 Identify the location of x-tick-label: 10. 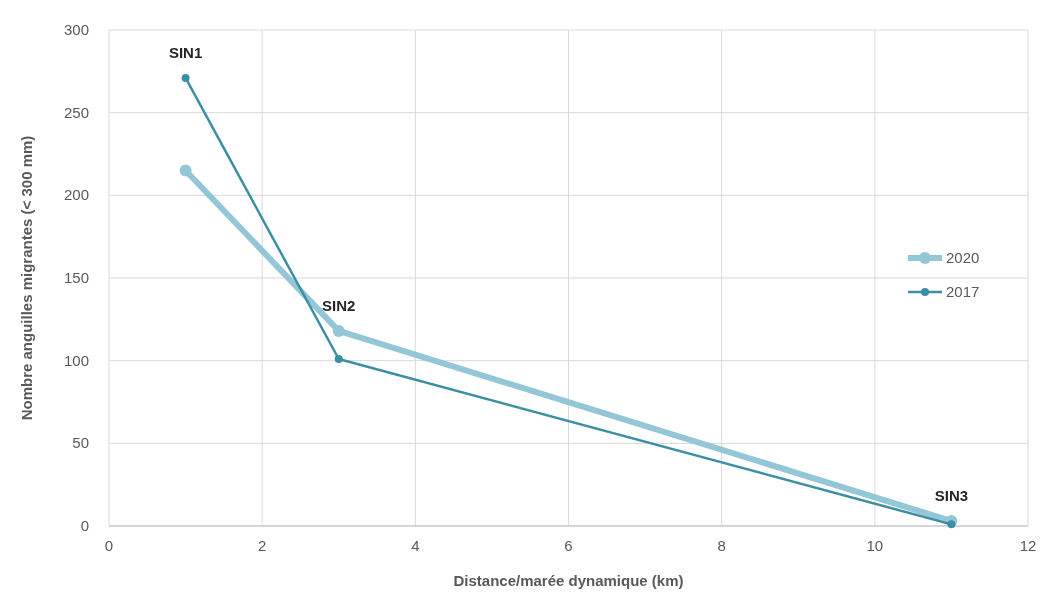
(875, 545).